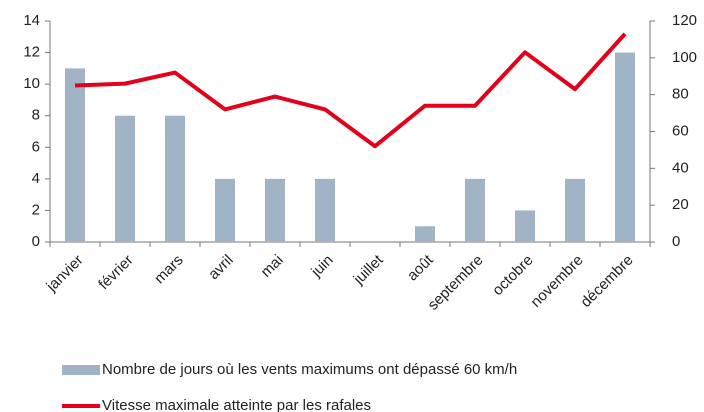 The width and height of the screenshot is (704, 412). I want to click on x-tick-label: janvier, so click(65, 274).